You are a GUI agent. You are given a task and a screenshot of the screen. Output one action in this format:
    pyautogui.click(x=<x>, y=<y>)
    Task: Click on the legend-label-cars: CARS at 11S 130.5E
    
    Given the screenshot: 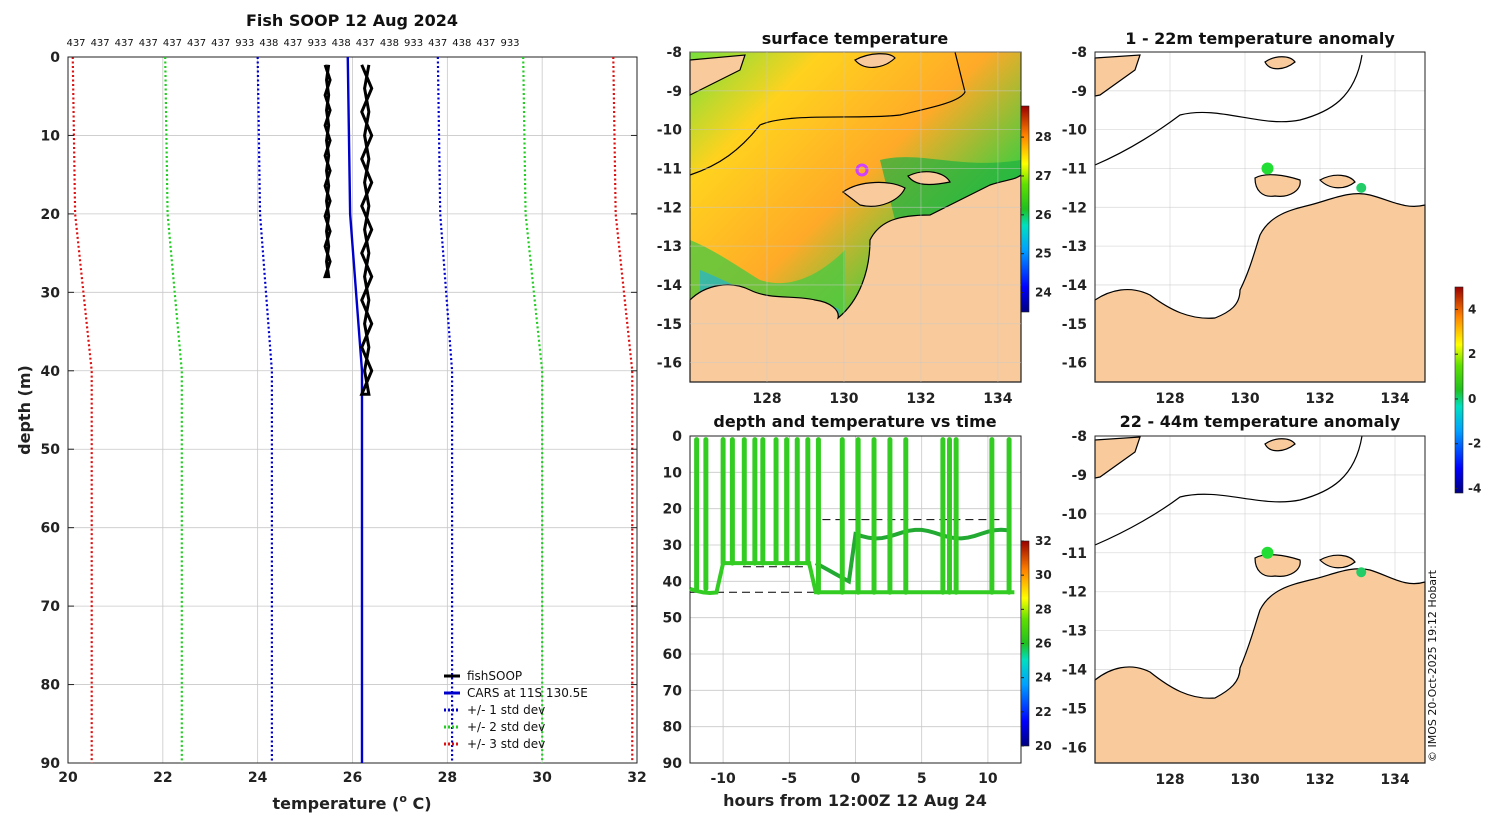 What is the action you would take?
    pyautogui.click(x=527, y=693)
    